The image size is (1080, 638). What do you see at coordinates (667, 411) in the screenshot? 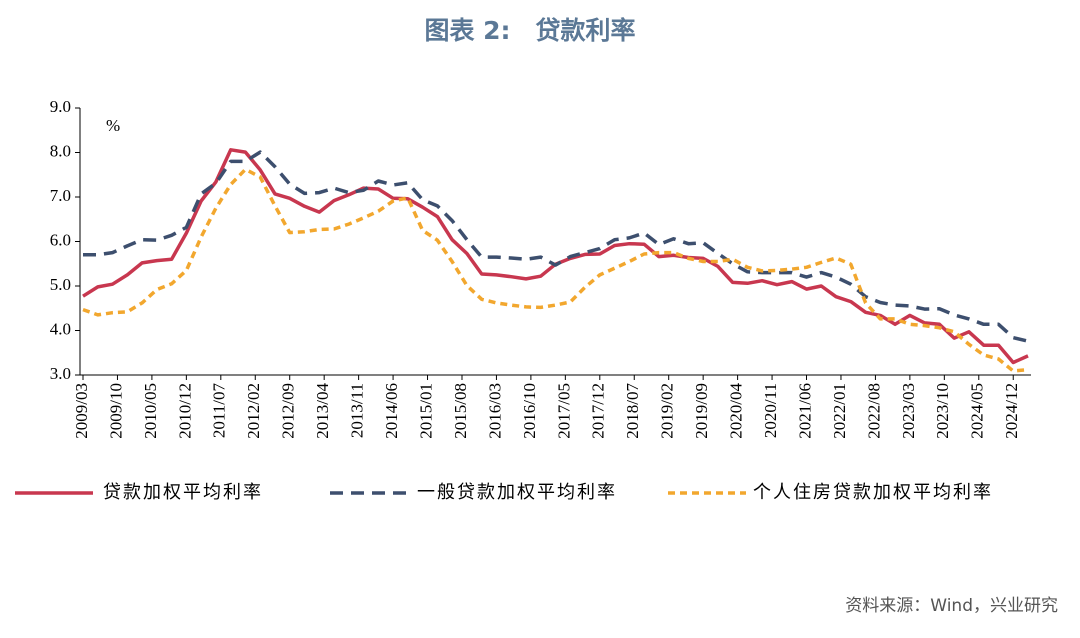
I see `x-tick-label: 2019/02` at bounding box center [667, 411].